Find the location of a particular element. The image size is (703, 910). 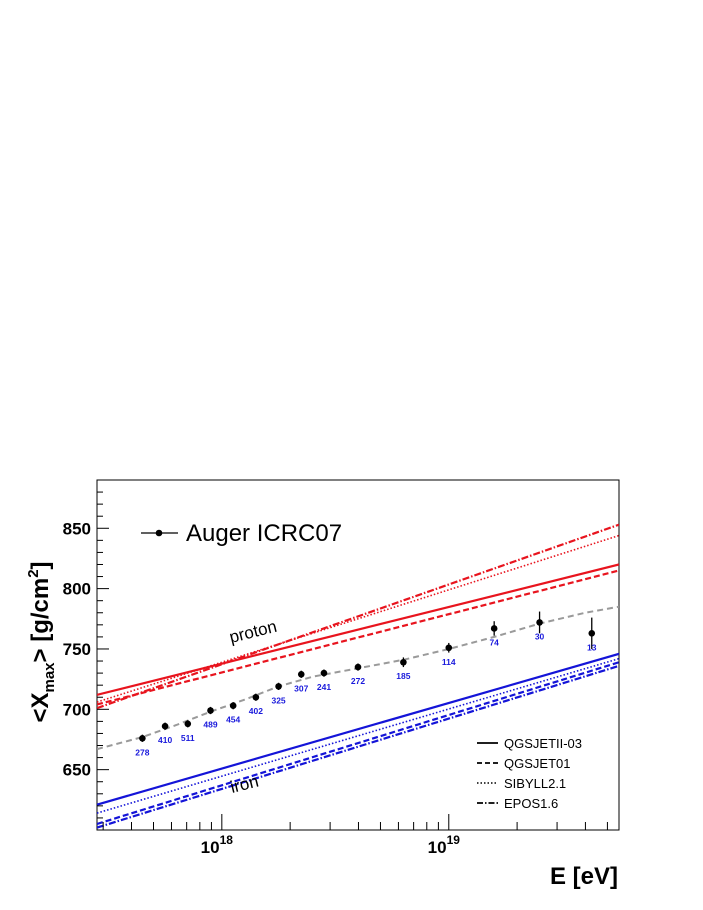

event-count-label: 511 is located at coordinates (188, 738).